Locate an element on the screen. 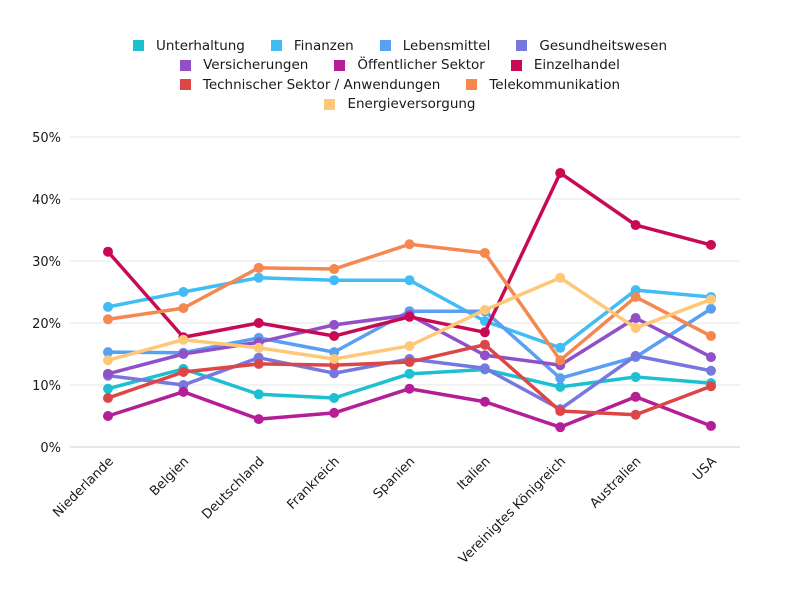 Image resolution: width=800 pixels, height=597 pixels. legend-item-gesundheitswesen: Gesundheitswesen is located at coordinates (591, 46).